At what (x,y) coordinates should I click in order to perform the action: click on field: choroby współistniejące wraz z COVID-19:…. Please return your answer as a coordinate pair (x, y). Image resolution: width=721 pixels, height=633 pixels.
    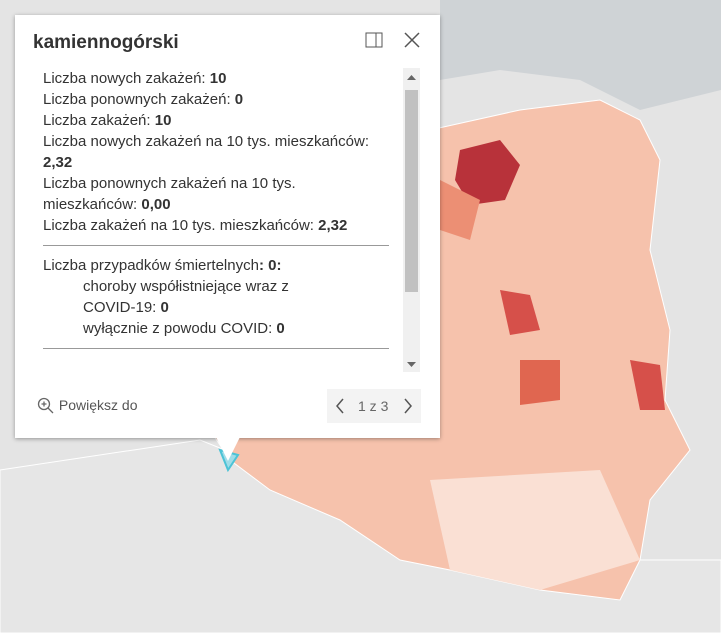
    Looking at the image, I should click on (188, 297).